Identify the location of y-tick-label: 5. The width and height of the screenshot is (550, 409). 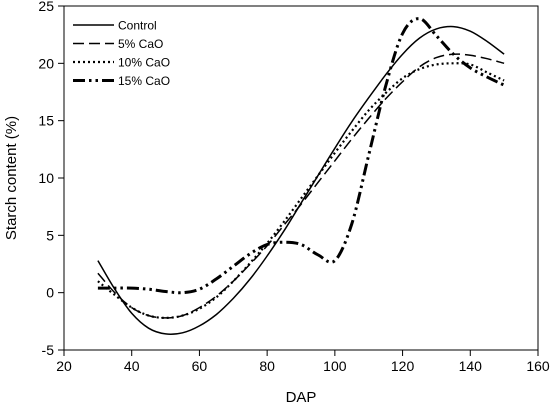
(50, 235).